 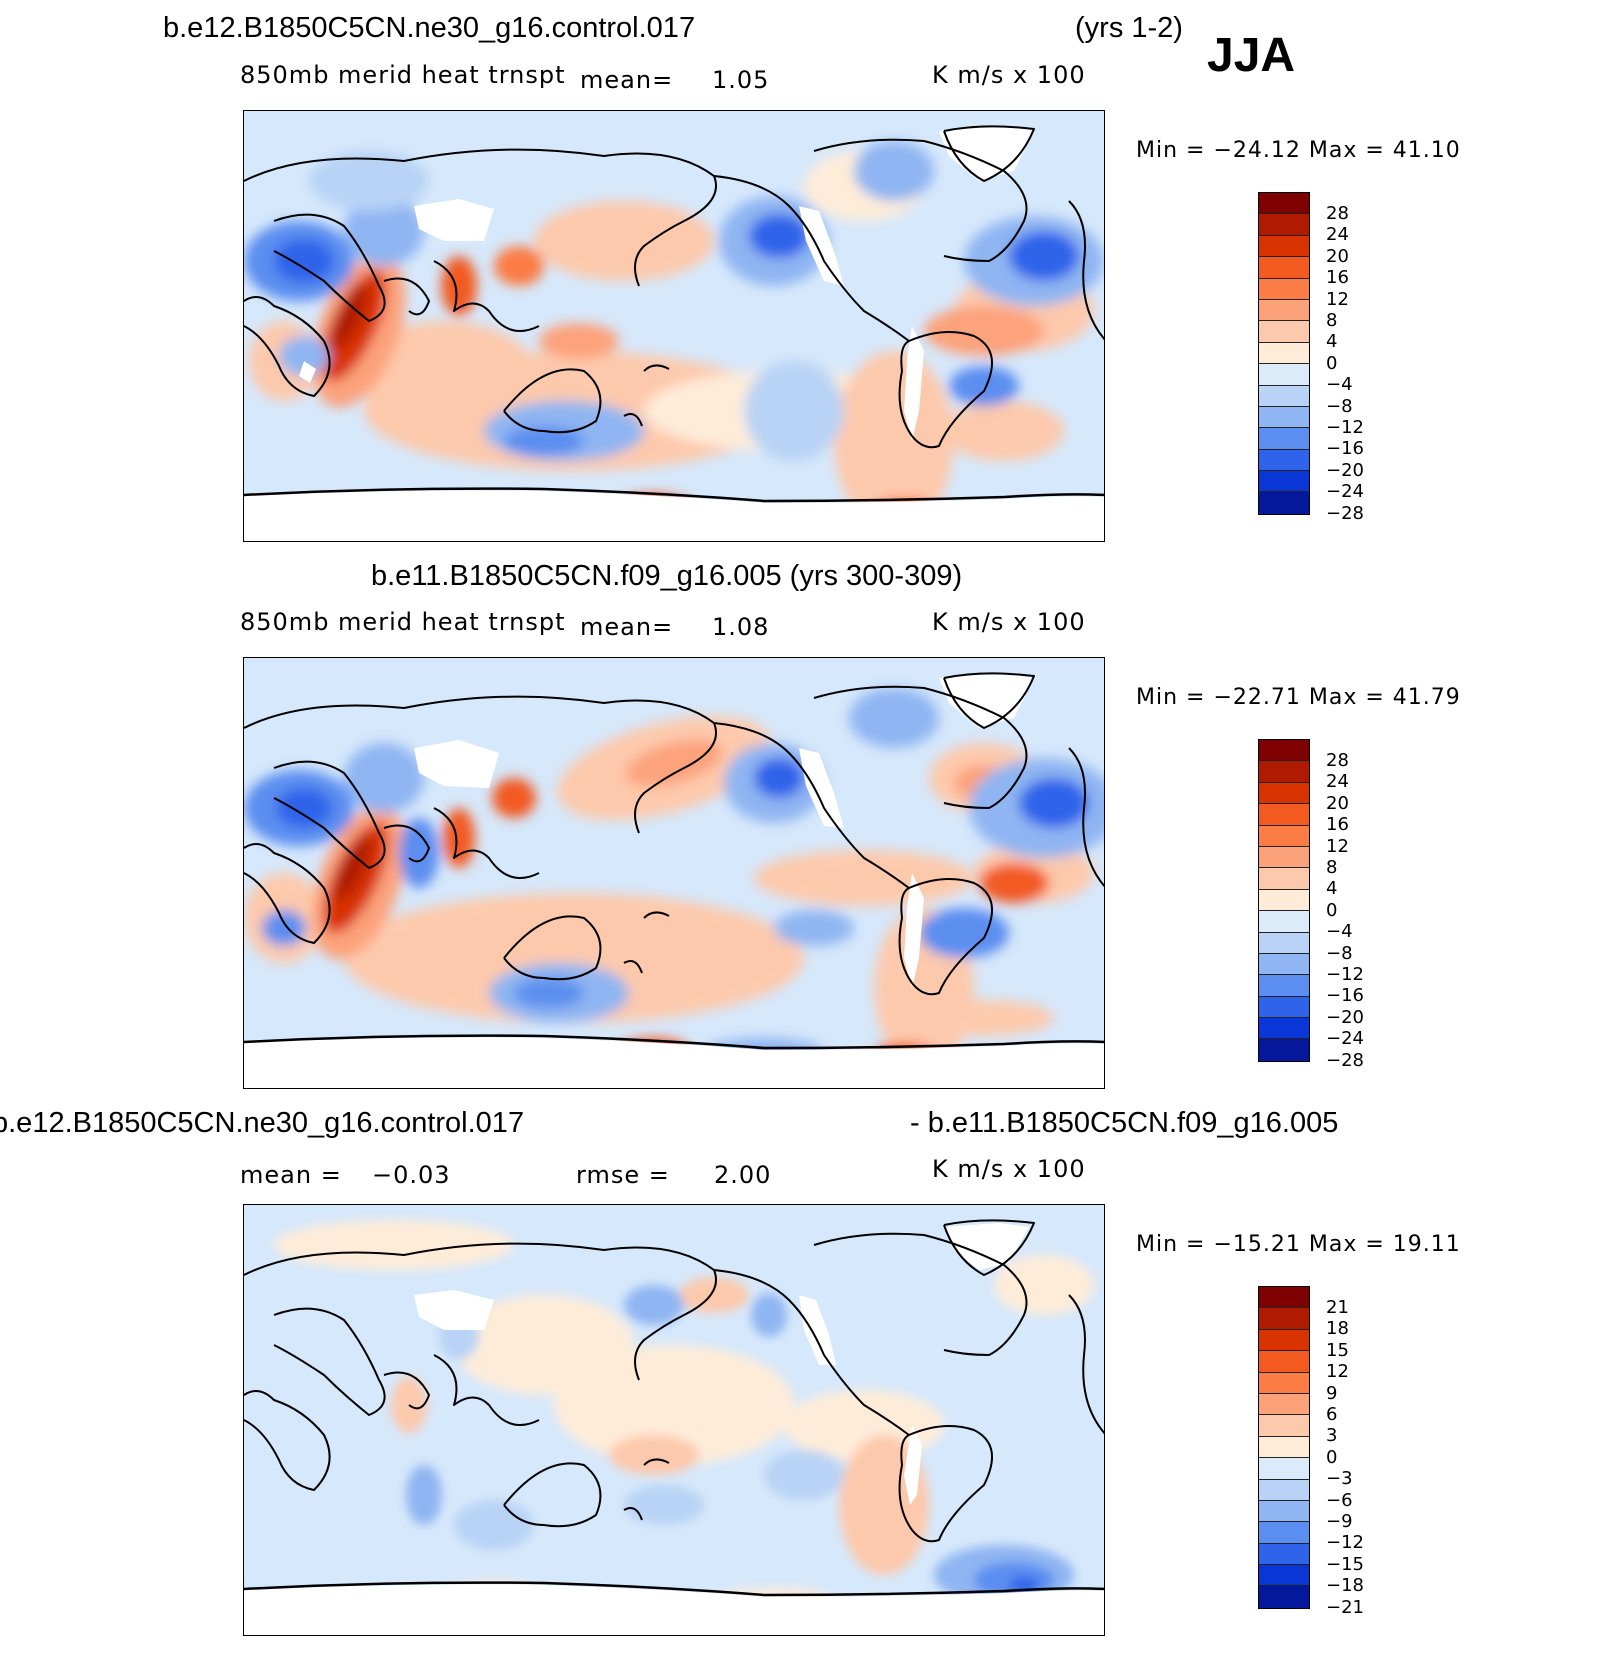 I want to click on panel3-units: K m/s x 100, so click(x=1009, y=1169).